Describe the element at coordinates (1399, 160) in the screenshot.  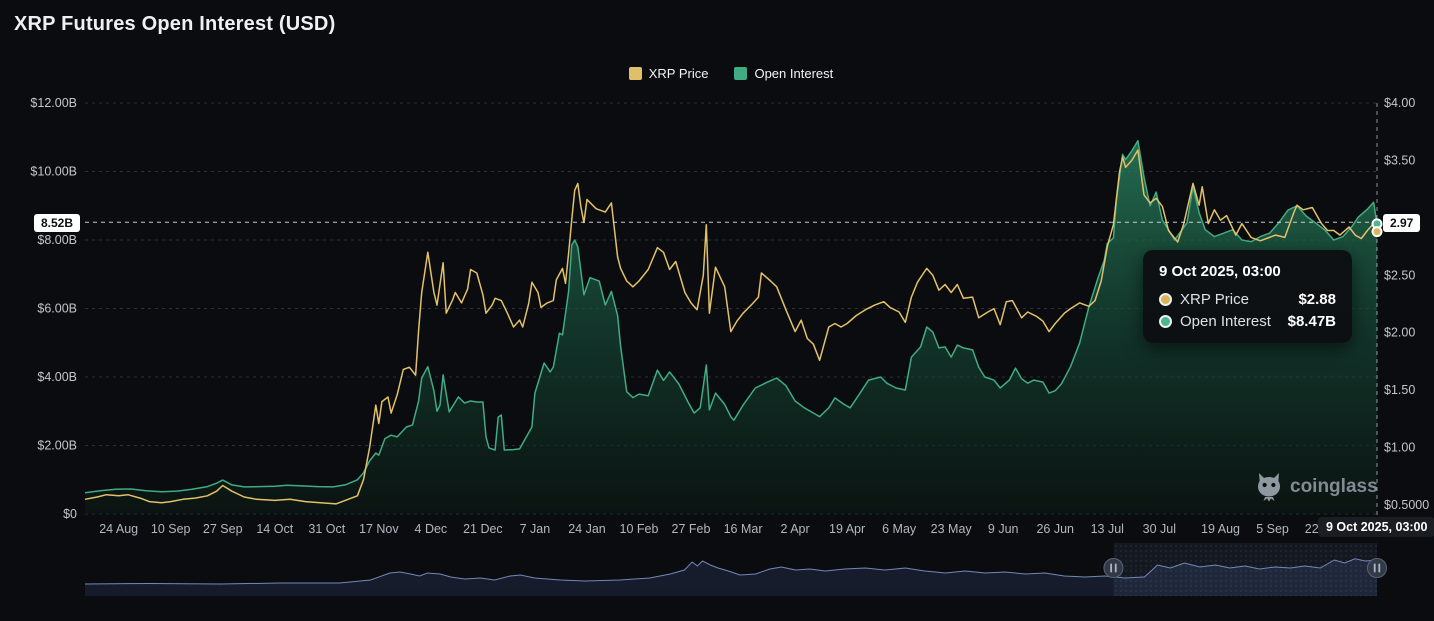
I see `y-axis-label-right: $3.50` at that location.